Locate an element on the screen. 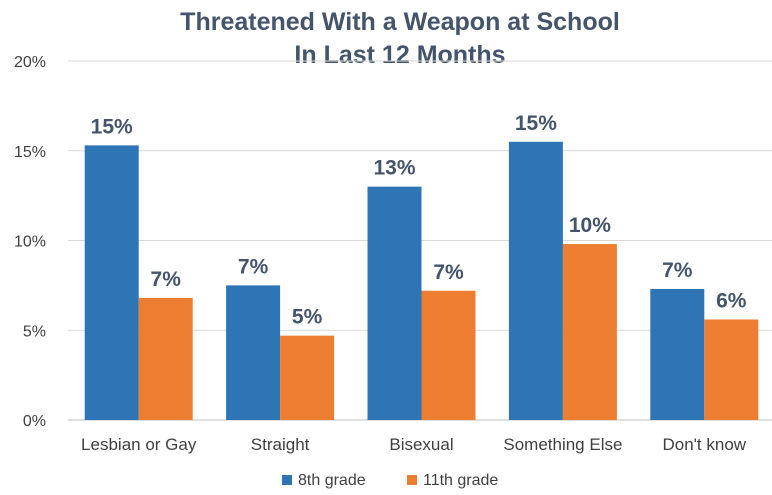 Image resolution: width=772 pixels, height=495 pixels. chart-title-line2: In Last 12 Months is located at coordinates (399, 55).